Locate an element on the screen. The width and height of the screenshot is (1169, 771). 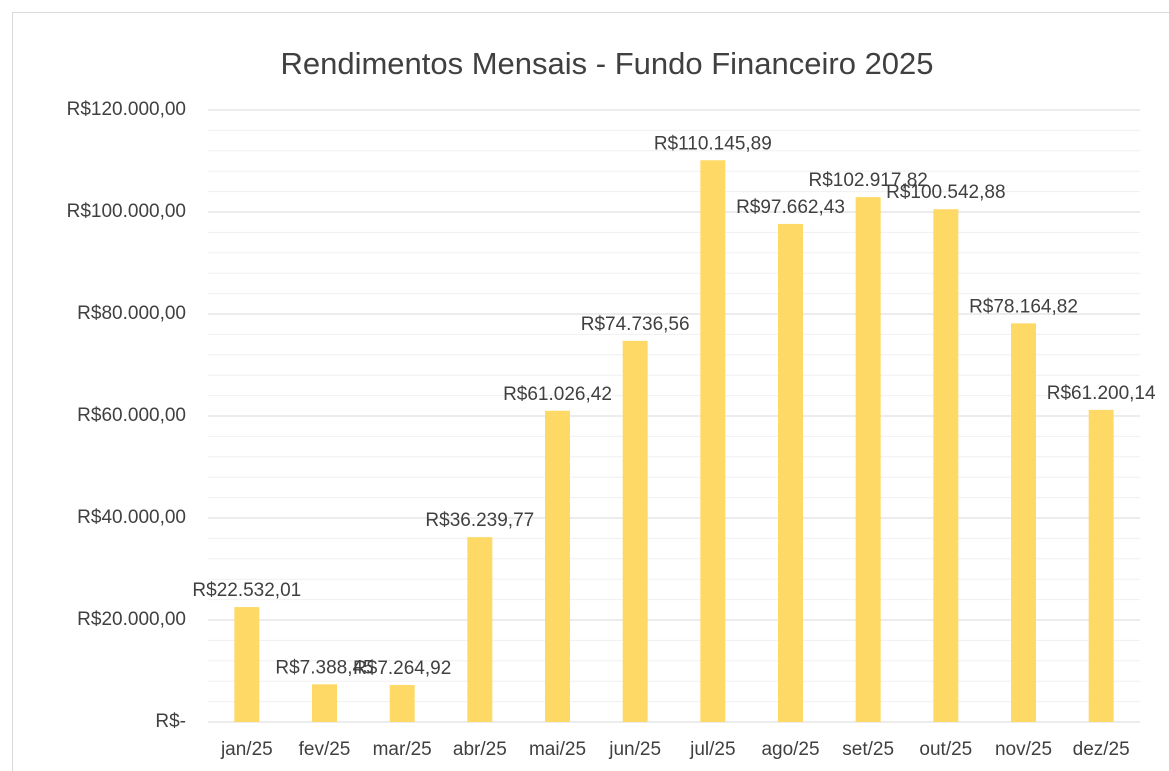
data-label: R$36.239,77 is located at coordinates (479, 520).